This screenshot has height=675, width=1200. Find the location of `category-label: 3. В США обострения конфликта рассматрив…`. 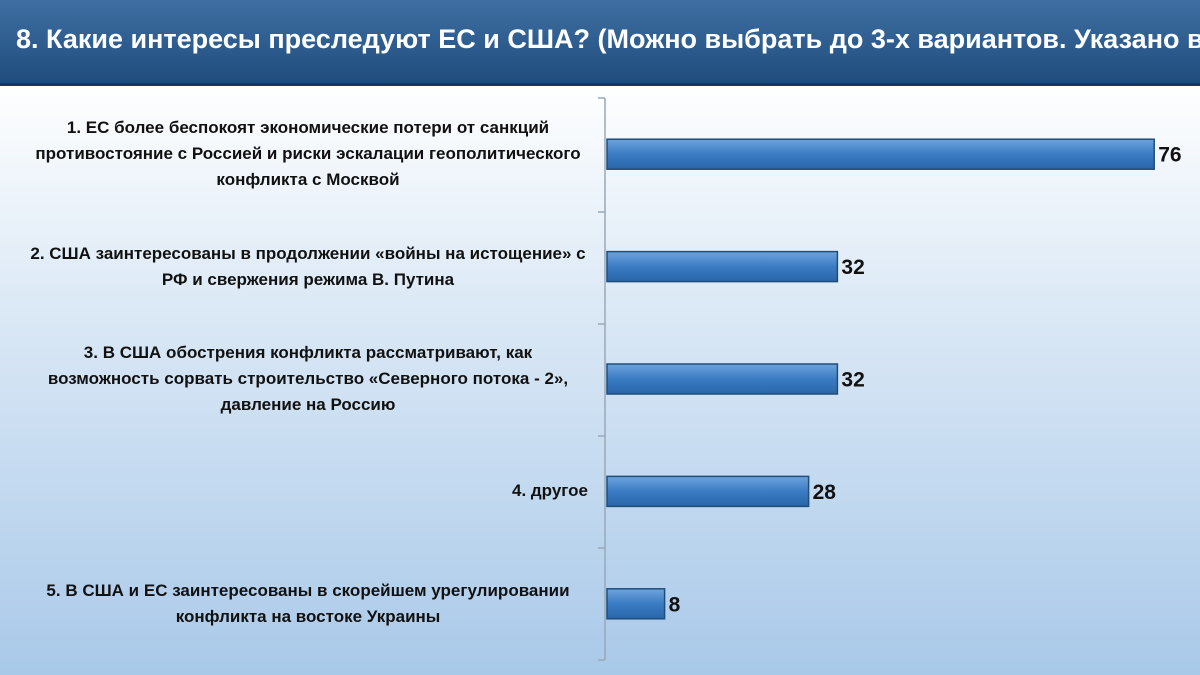

category-label: 3. В США обострения конфликта рассматрив… is located at coordinates (308, 378).